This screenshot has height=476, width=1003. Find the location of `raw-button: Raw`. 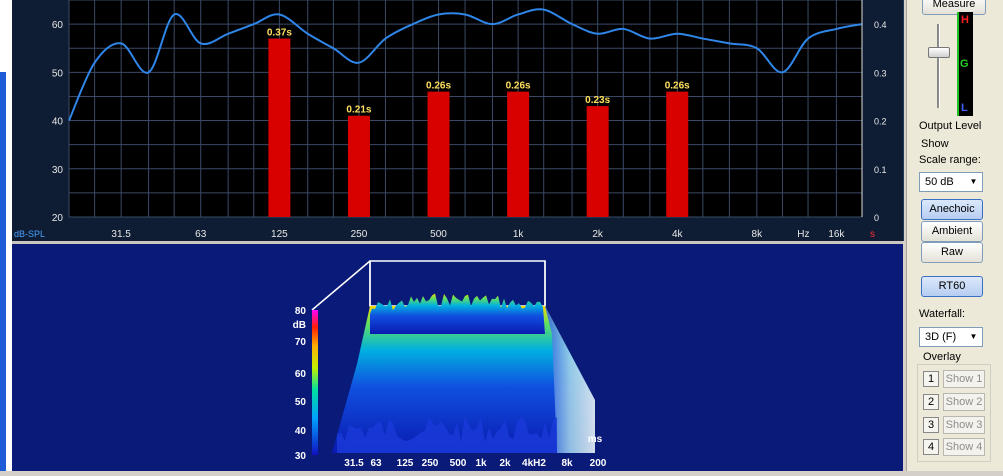

raw-button: Raw is located at coordinates (952, 252).